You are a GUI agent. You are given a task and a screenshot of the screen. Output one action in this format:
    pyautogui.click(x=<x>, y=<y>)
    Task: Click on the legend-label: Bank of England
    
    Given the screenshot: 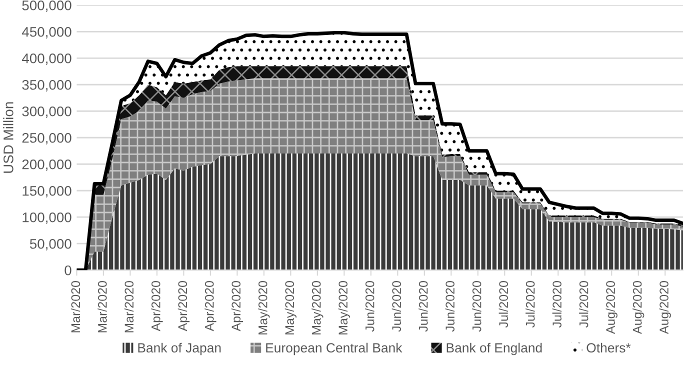 What is the action you would take?
    pyautogui.click(x=494, y=349)
    